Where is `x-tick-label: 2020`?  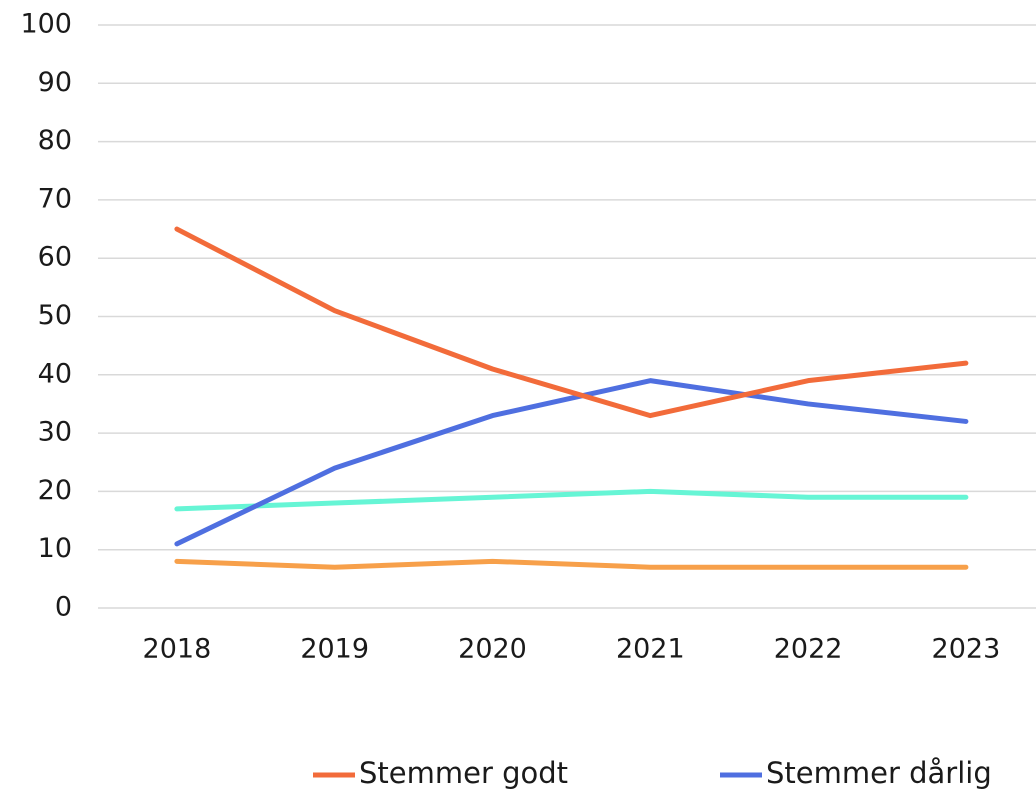
x-tick-label: 2020 is located at coordinates (492, 649).